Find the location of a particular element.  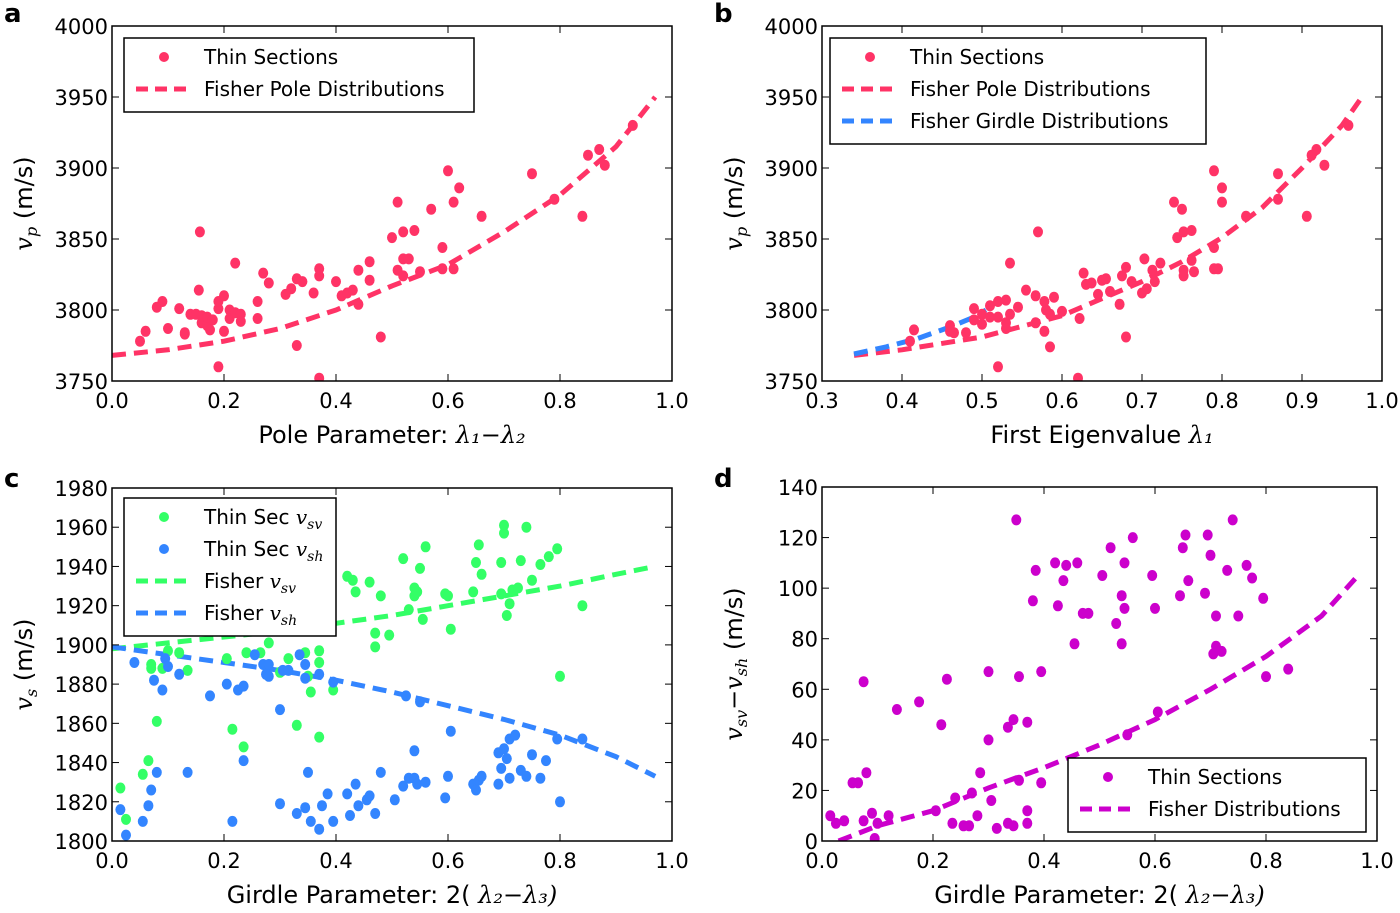

x-tick-label: 0.5 is located at coordinates (981, 401).